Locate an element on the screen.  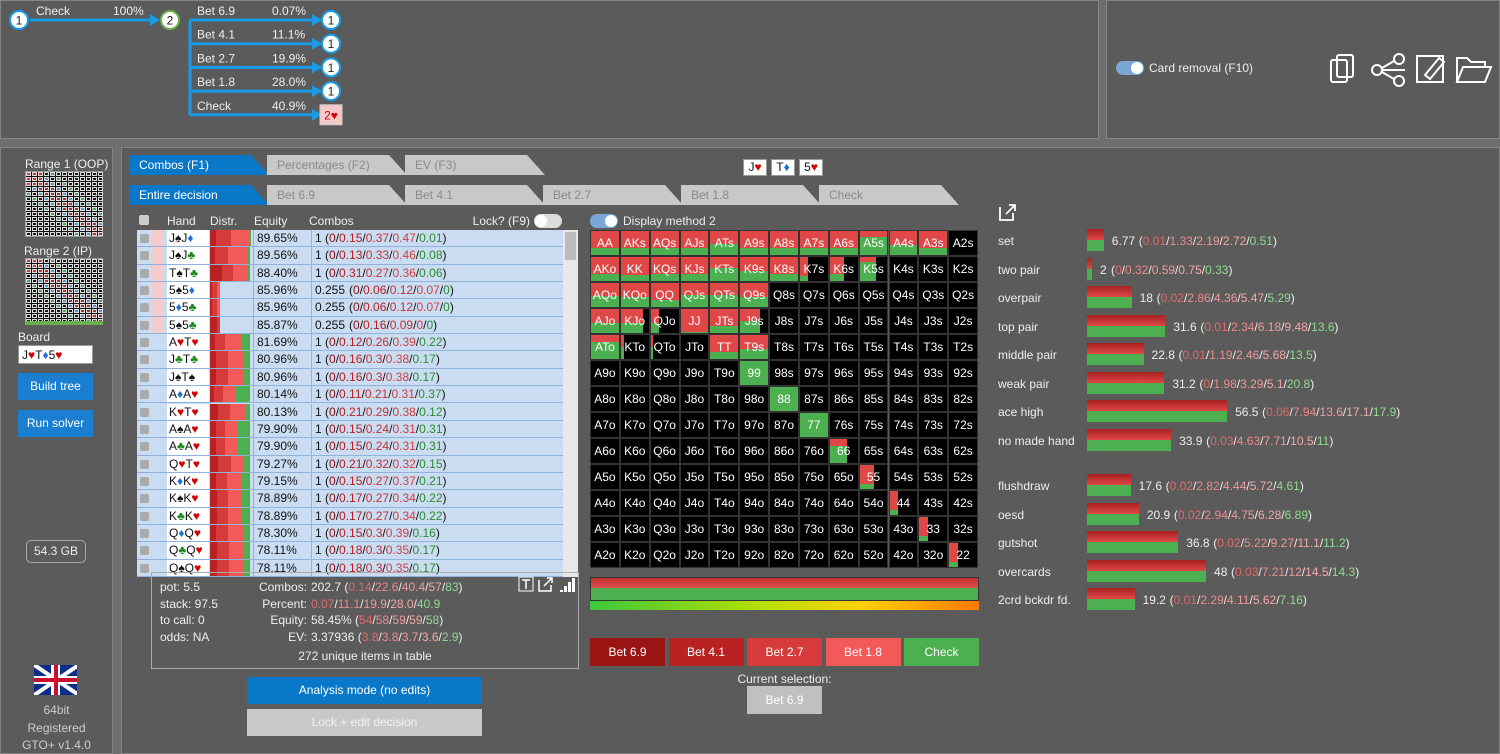
lock-toggle is located at coordinates (548, 221).